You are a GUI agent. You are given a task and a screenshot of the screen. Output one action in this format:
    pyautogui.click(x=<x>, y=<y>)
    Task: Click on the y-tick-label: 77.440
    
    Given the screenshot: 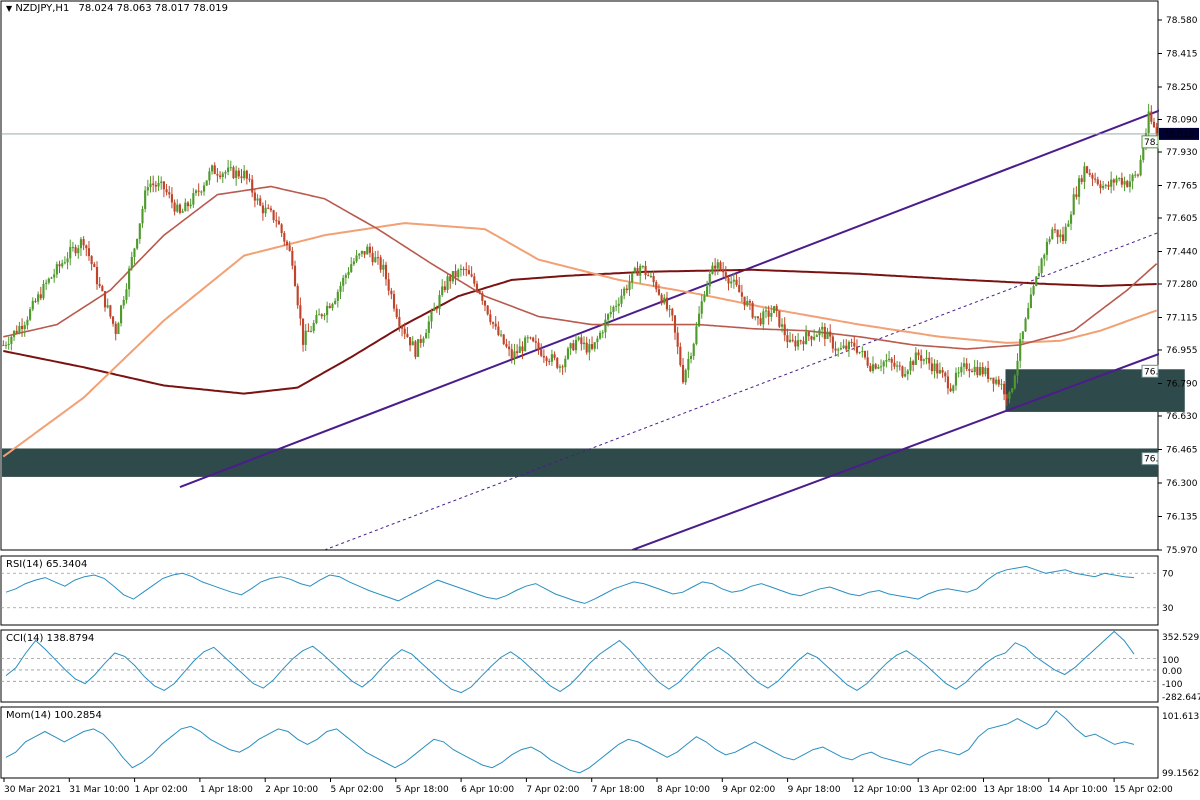 What is the action you would take?
    pyautogui.click(x=1182, y=252)
    